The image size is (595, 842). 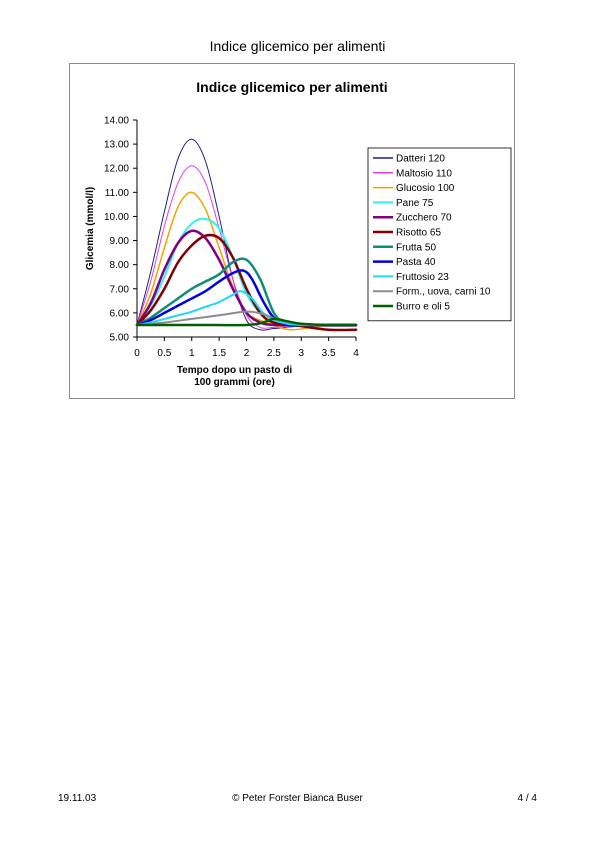 What do you see at coordinates (116, 145) in the screenshot?
I see `y-tick-label: 13.00` at bounding box center [116, 145].